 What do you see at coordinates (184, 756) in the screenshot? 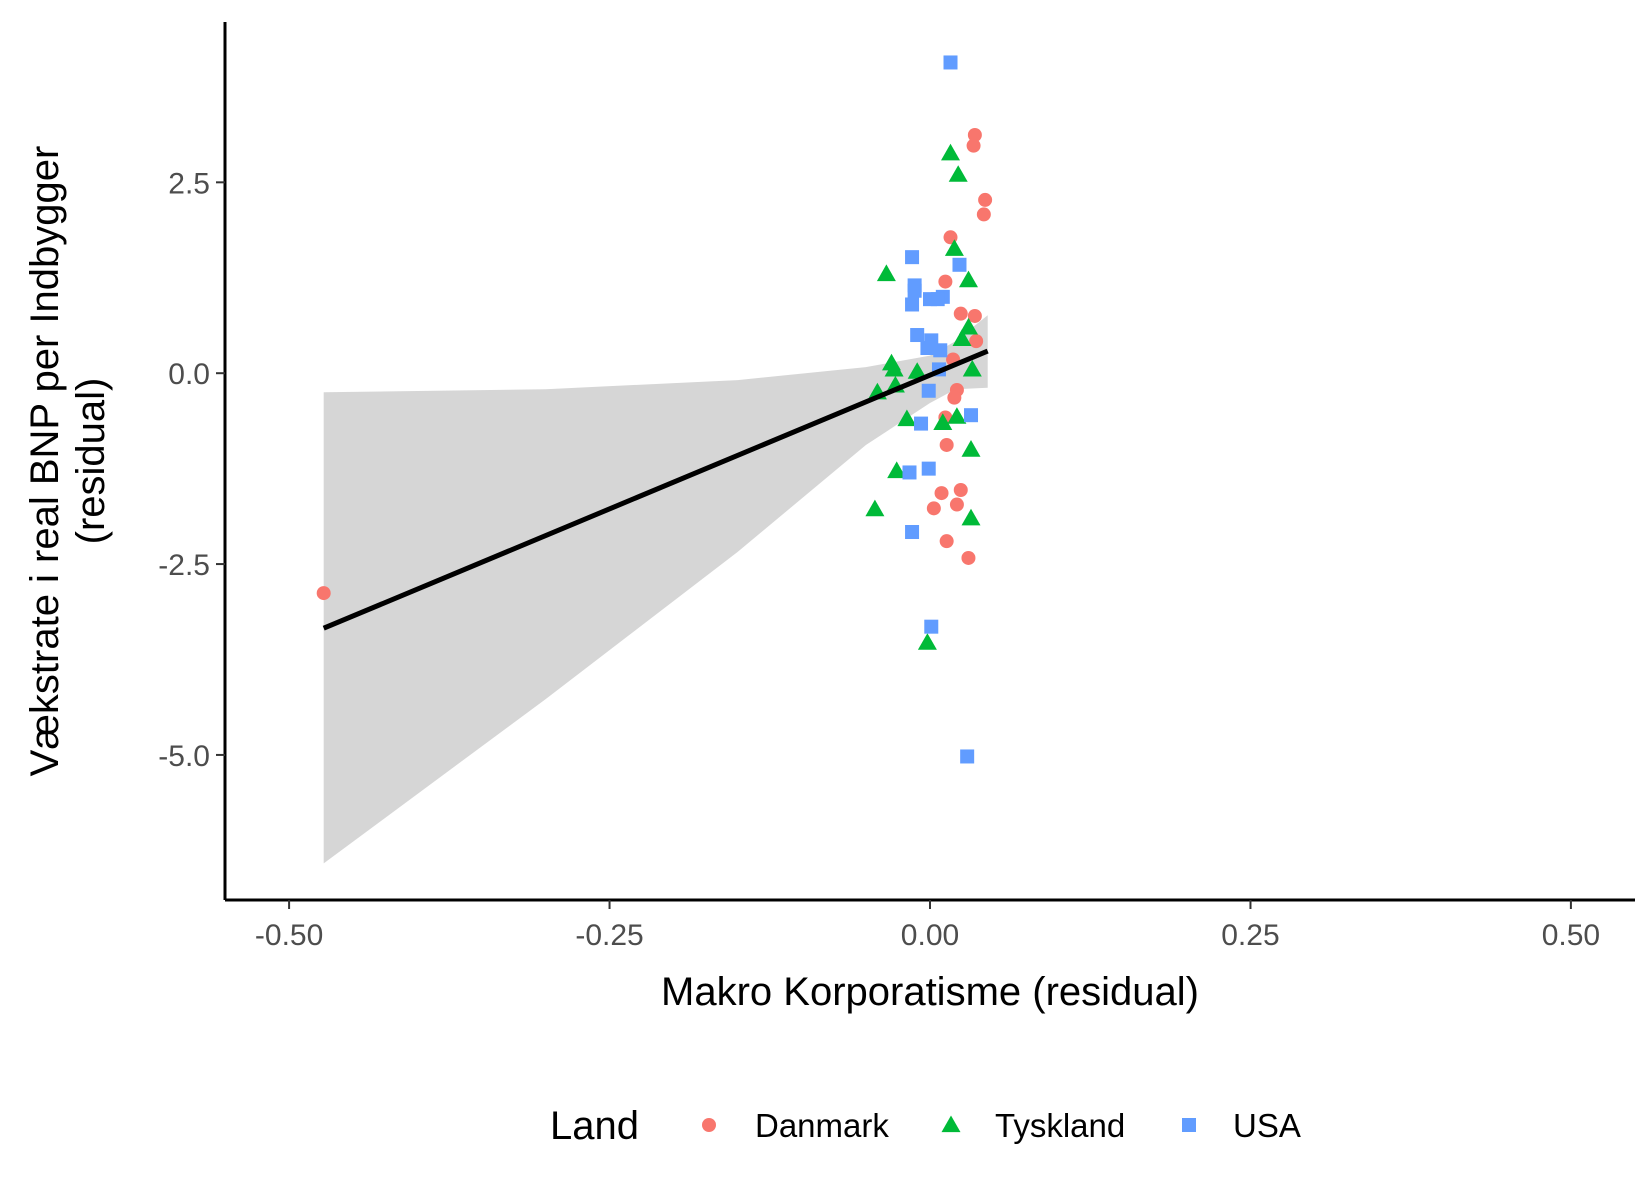
I see `y-tick-label: -5.0` at bounding box center [184, 756].